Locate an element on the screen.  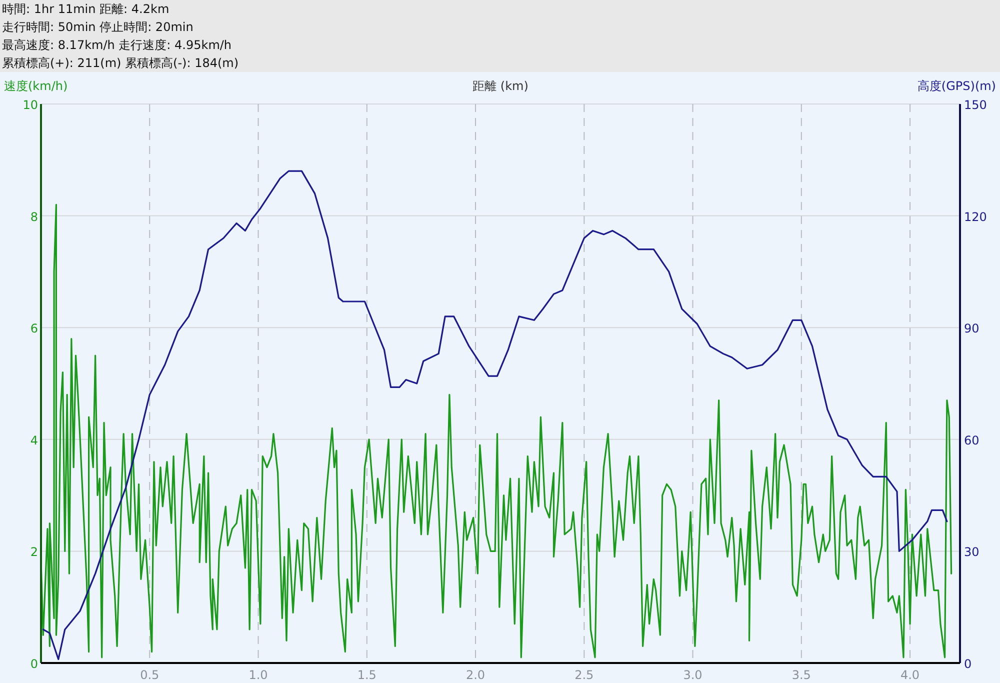
y-tick-label: 8 is located at coordinates (34, 217).